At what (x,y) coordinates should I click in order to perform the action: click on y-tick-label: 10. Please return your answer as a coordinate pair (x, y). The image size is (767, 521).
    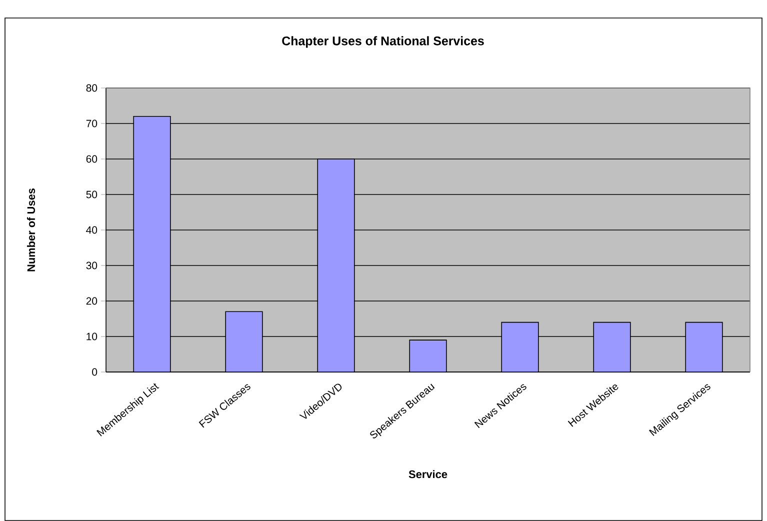
    Looking at the image, I should click on (92, 336).